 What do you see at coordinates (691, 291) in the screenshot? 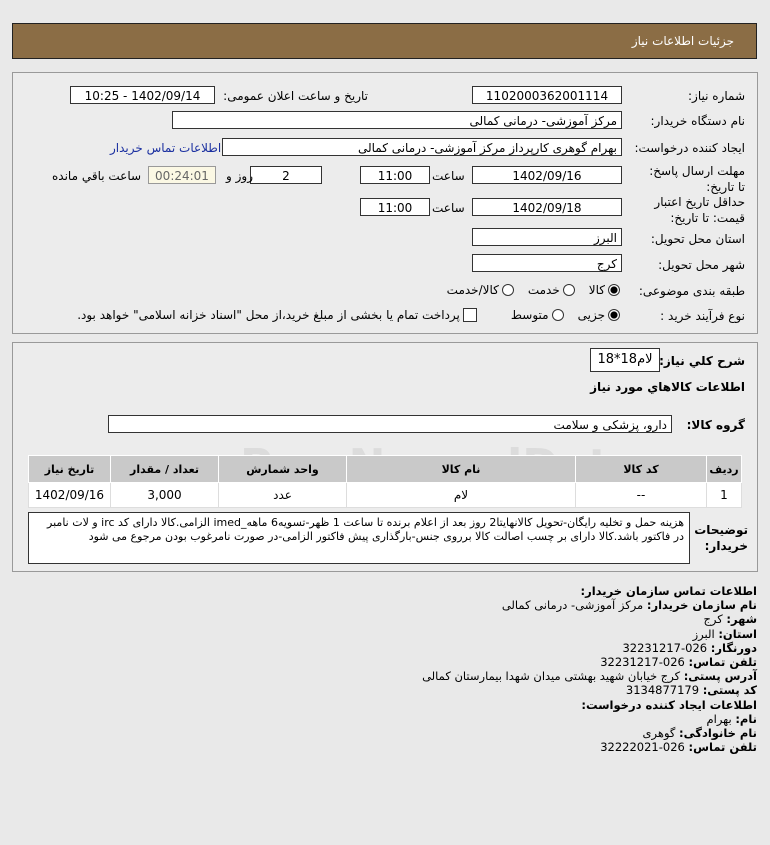
I see `category-label: طبقه بندی موضوعی:` at bounding box center [691, 291].